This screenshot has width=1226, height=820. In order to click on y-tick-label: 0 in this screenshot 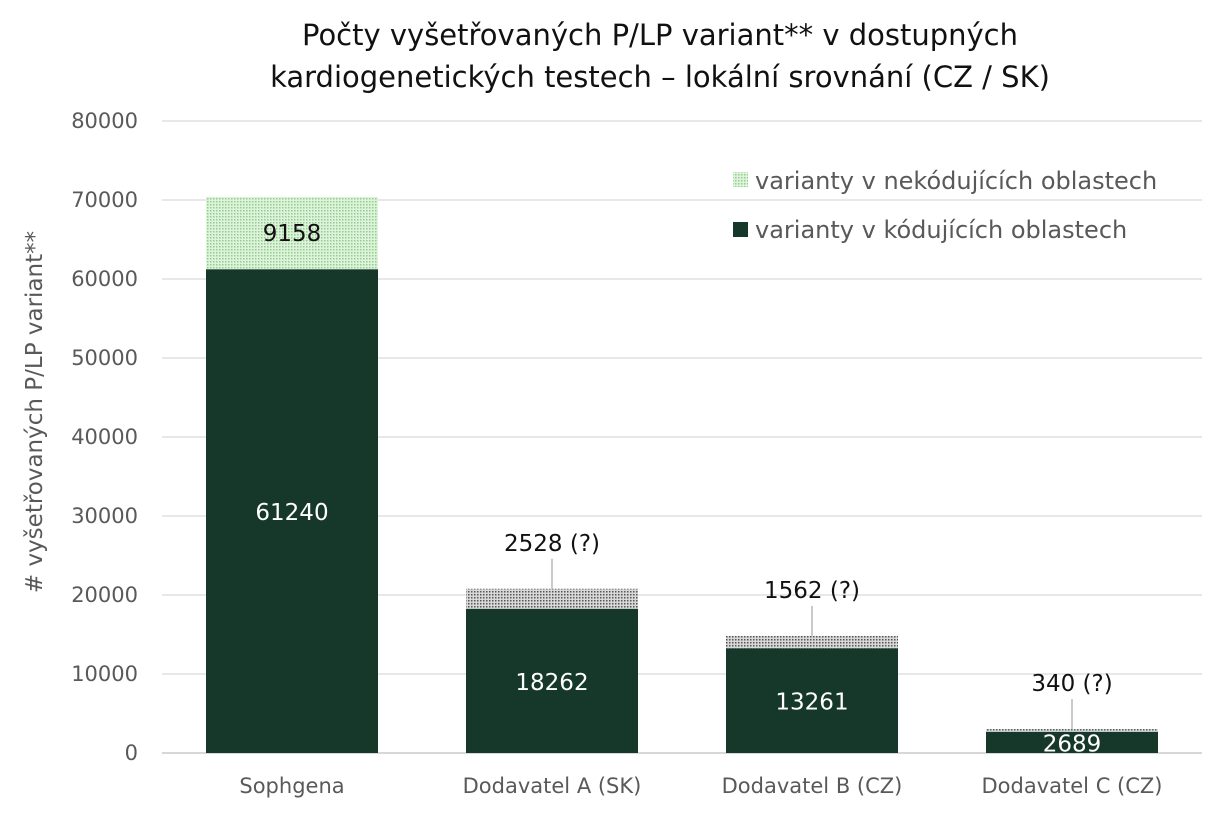, I will do `click(131, 753)`.